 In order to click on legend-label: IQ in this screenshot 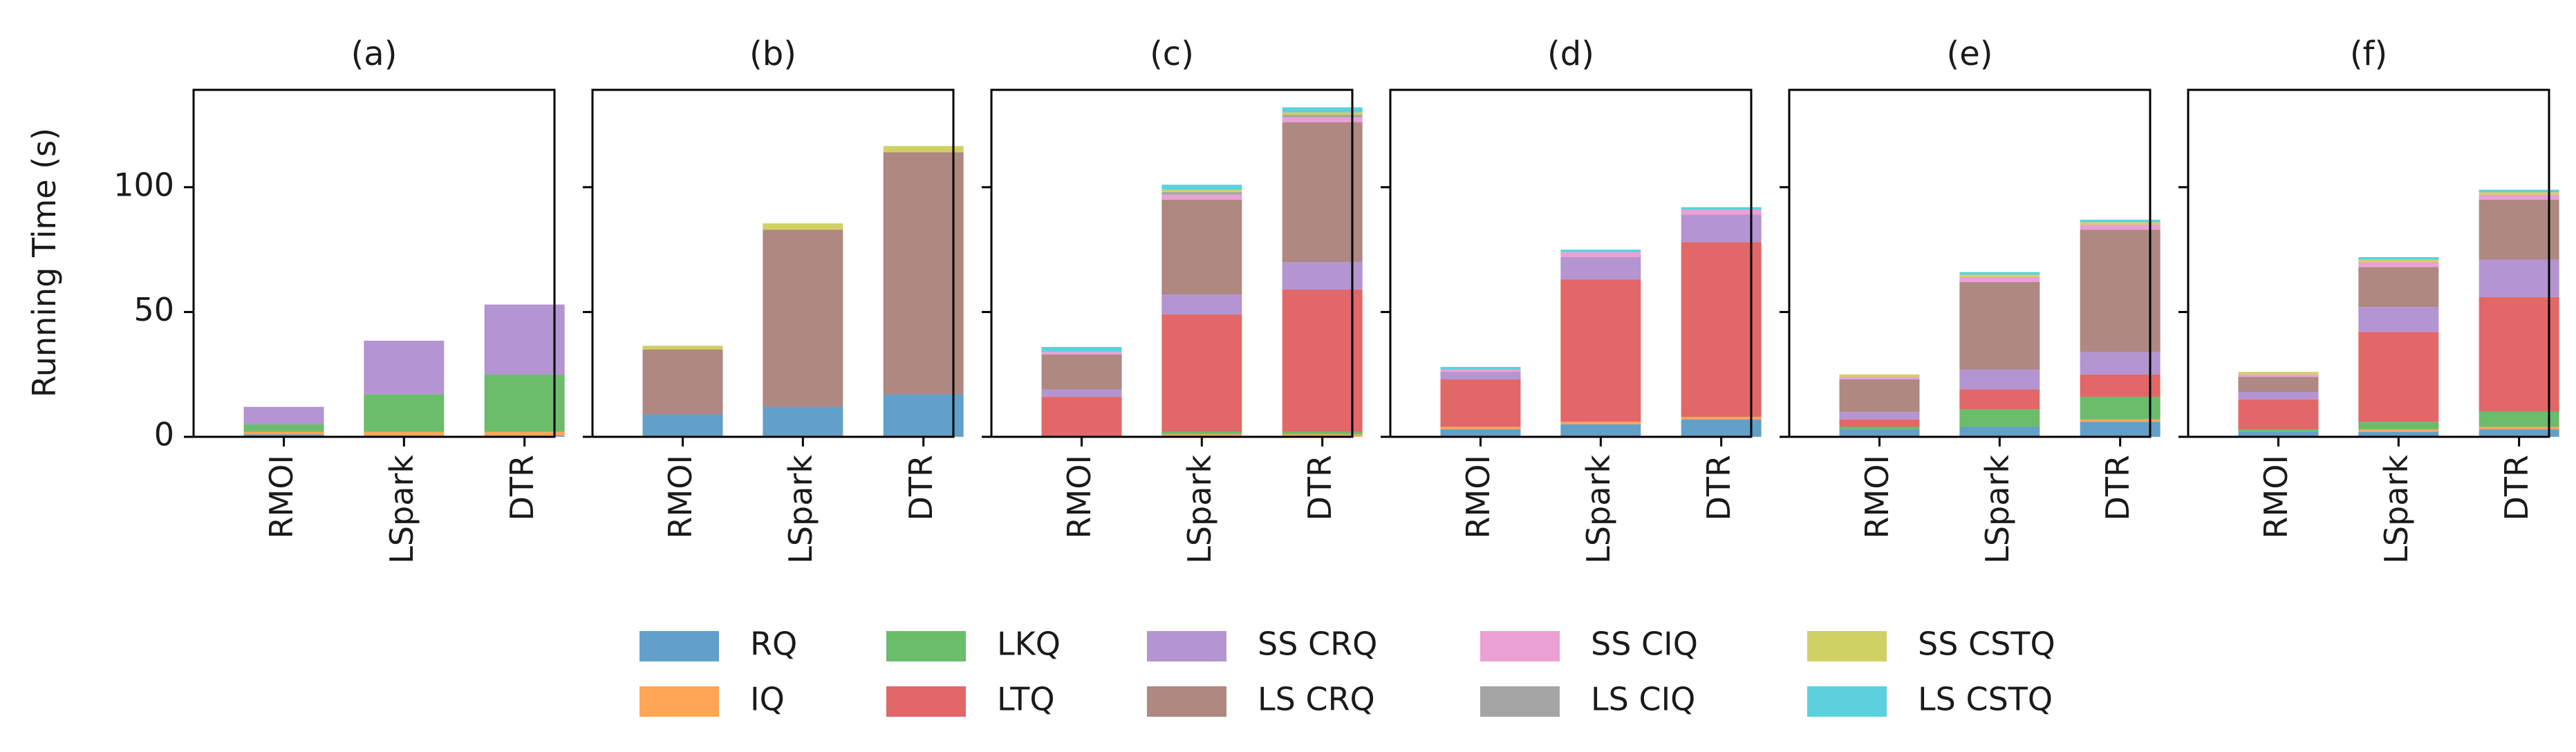, I will do `click(767, 699)`.